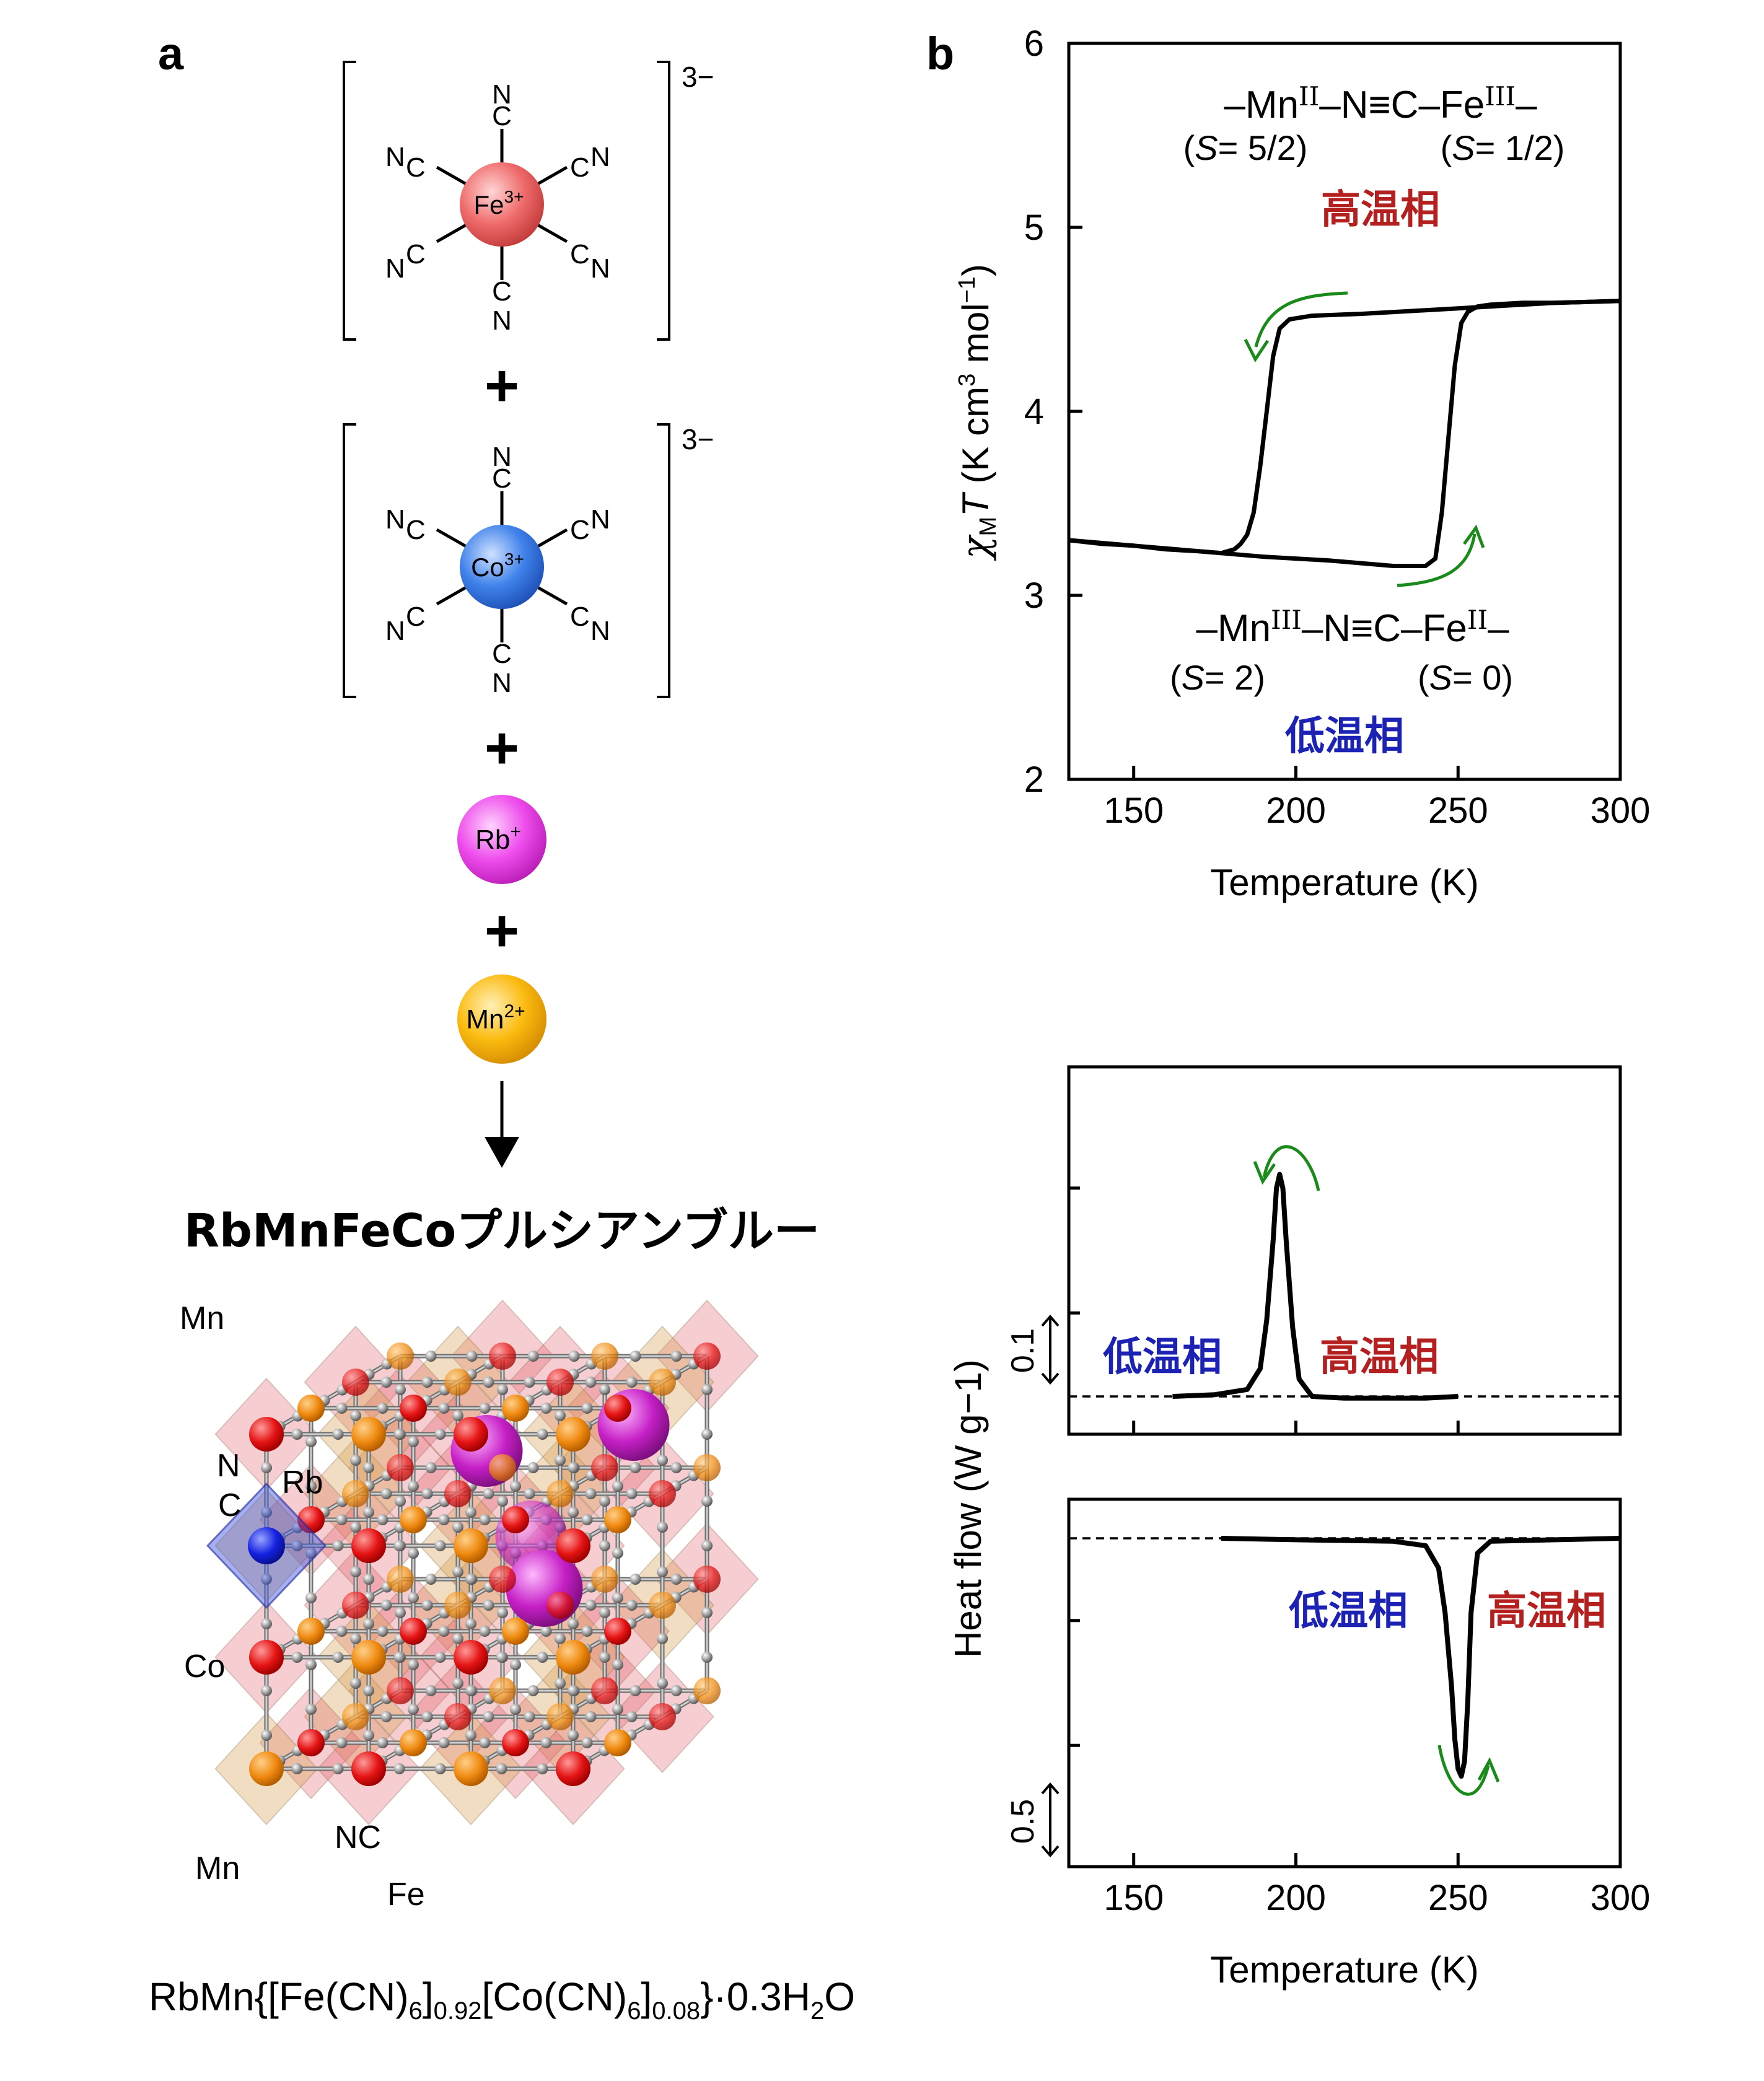 The height and width of the screenshot is (2081, 1764). I want to click on dsc-cooling-panel: 0.1 低温相 高温相, so click(1313, 1250).